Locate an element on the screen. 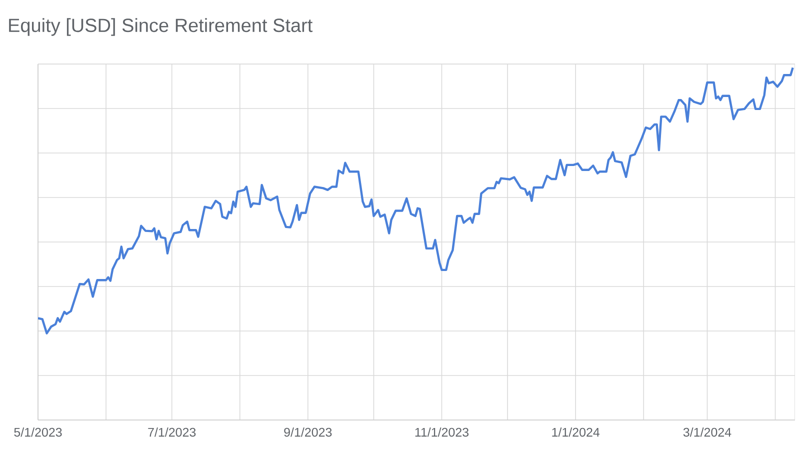  x-tick-label: 1/1/2024 is located at coordinates (576, 432).